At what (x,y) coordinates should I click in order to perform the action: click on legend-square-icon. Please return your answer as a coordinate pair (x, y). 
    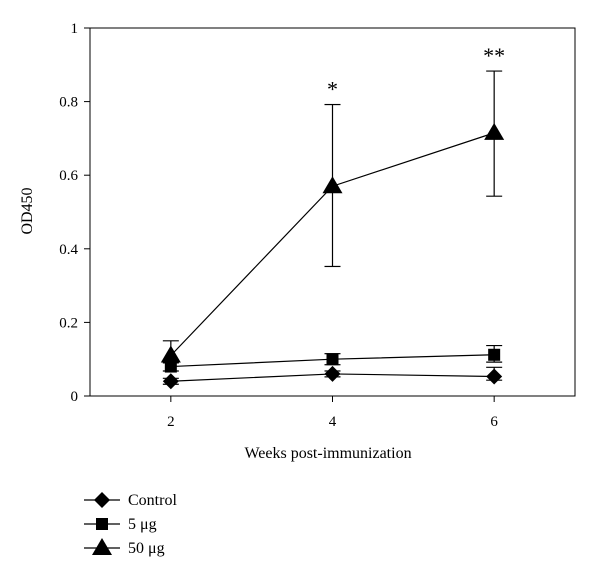
    Looking at the image, I should click on (102, 524).